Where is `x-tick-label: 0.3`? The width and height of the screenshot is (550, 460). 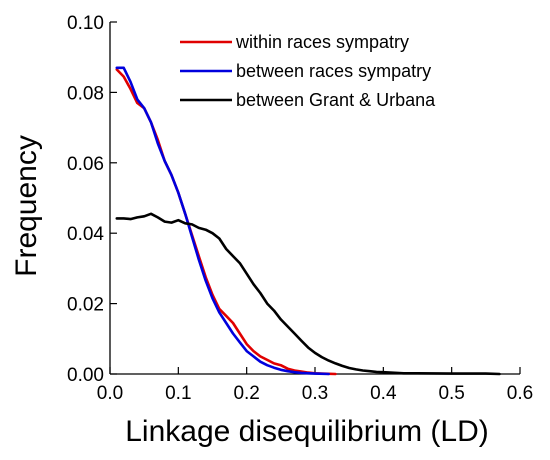 x-tick-label: 0.3 is located at coordinates (315, 393).